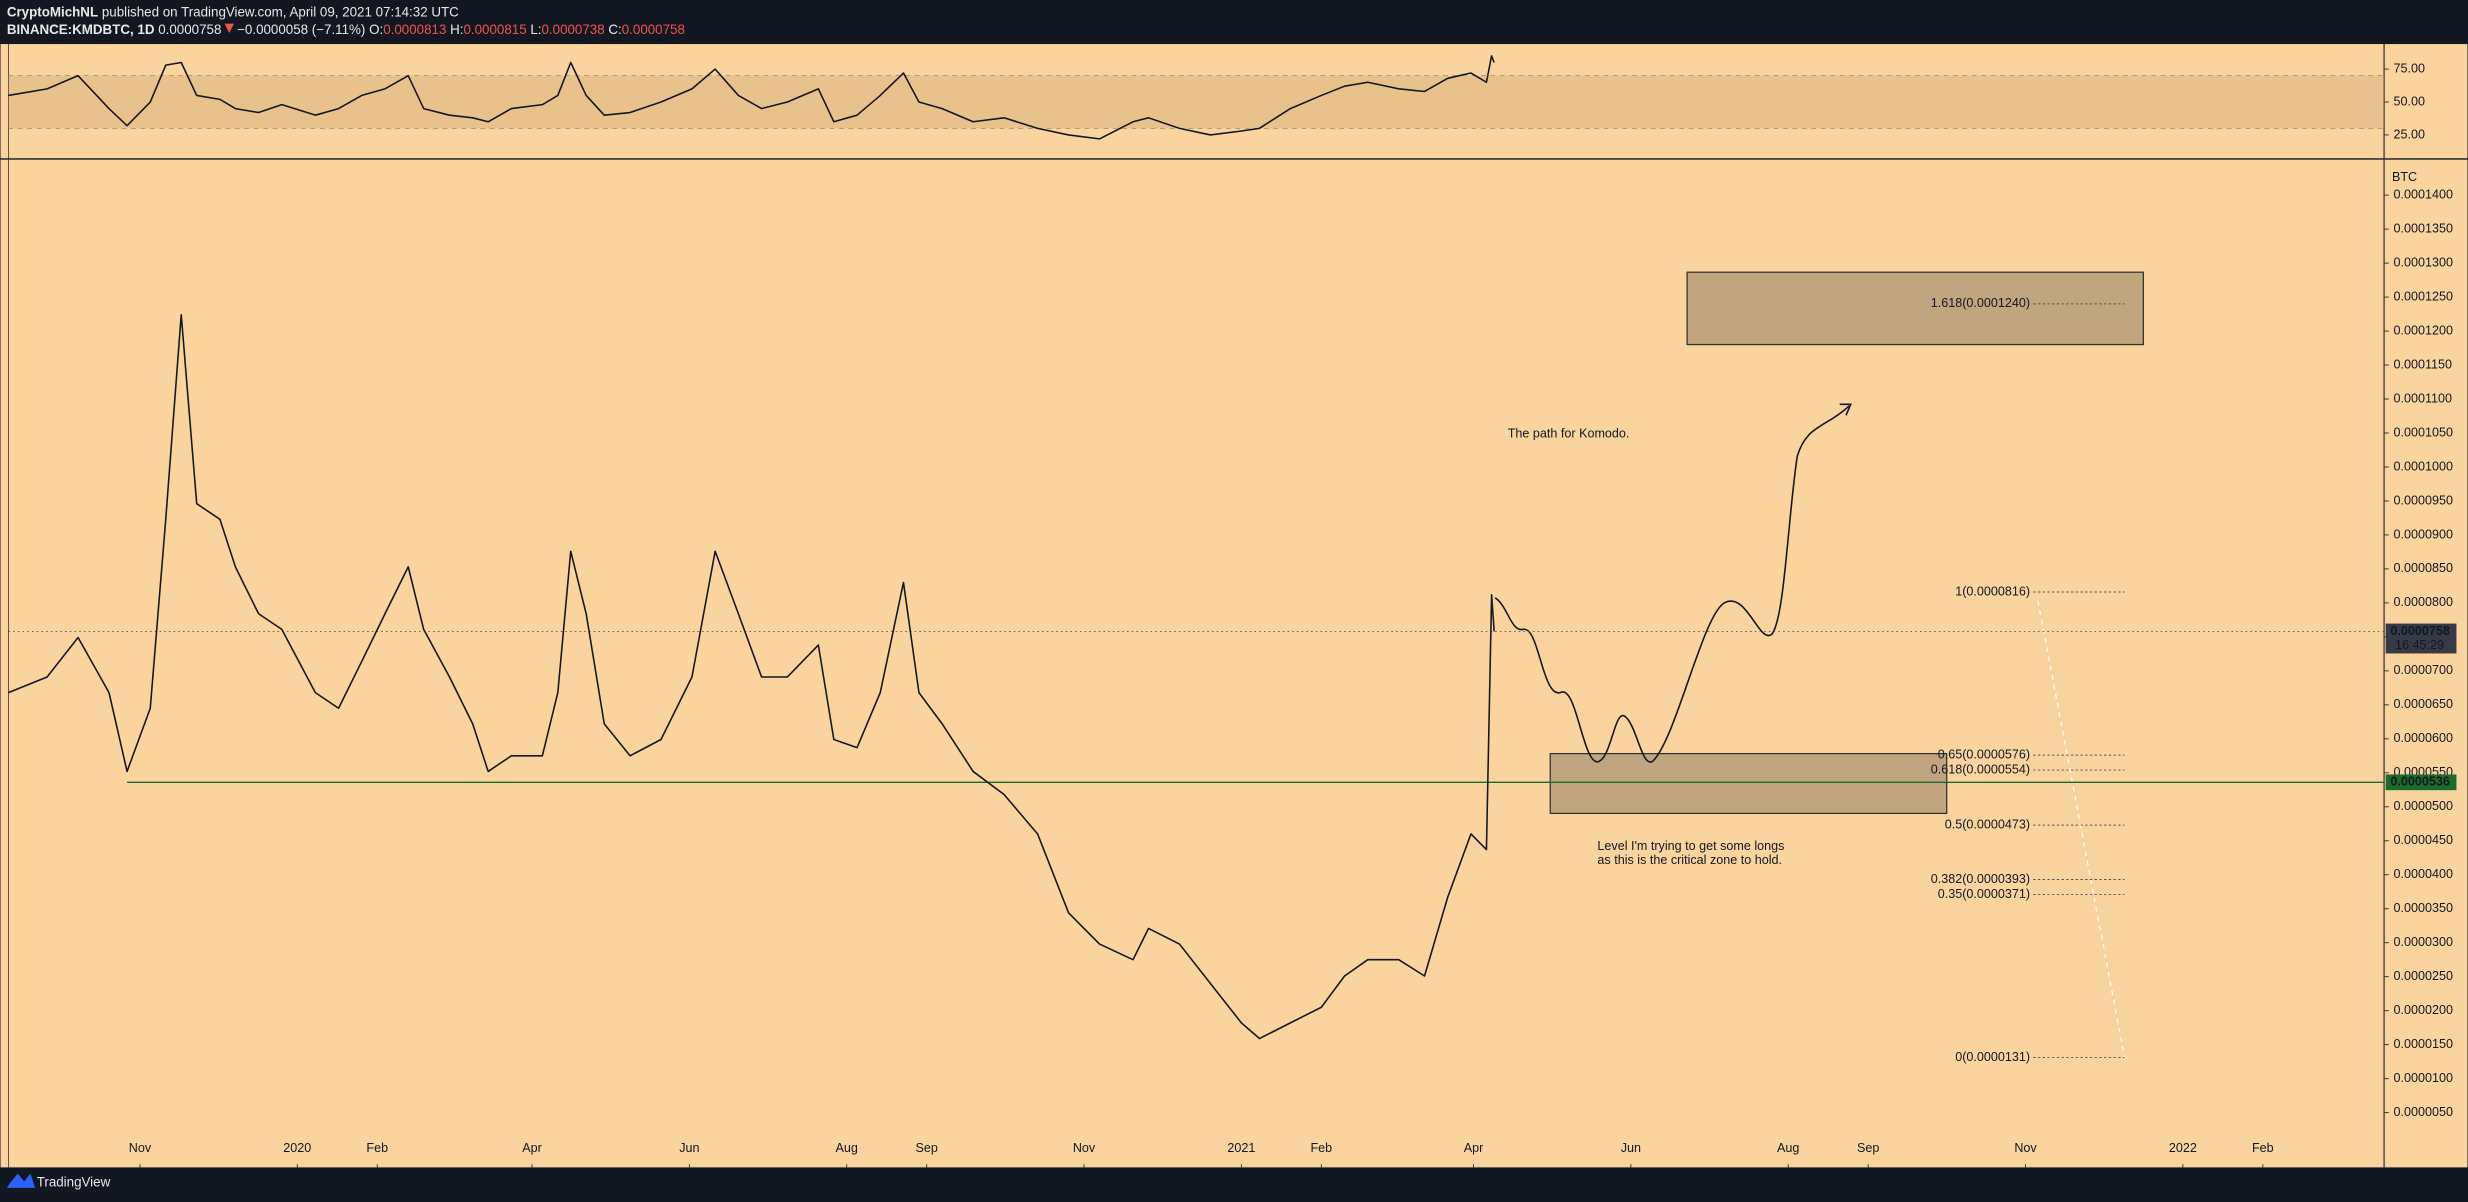  Describe the element at coordinates (494, 28) in the screenshot. I see `h-value: 0.0000815` at that location.